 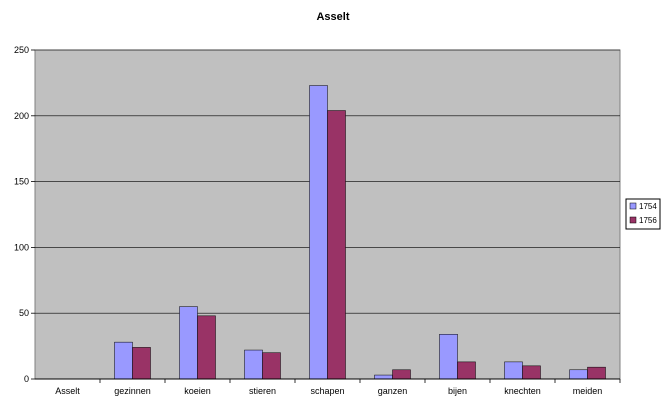 What do you see at coordinates (271, 366) in the screenshot?
I see `bar-1756-stieren` at bounding box center [271, 366].